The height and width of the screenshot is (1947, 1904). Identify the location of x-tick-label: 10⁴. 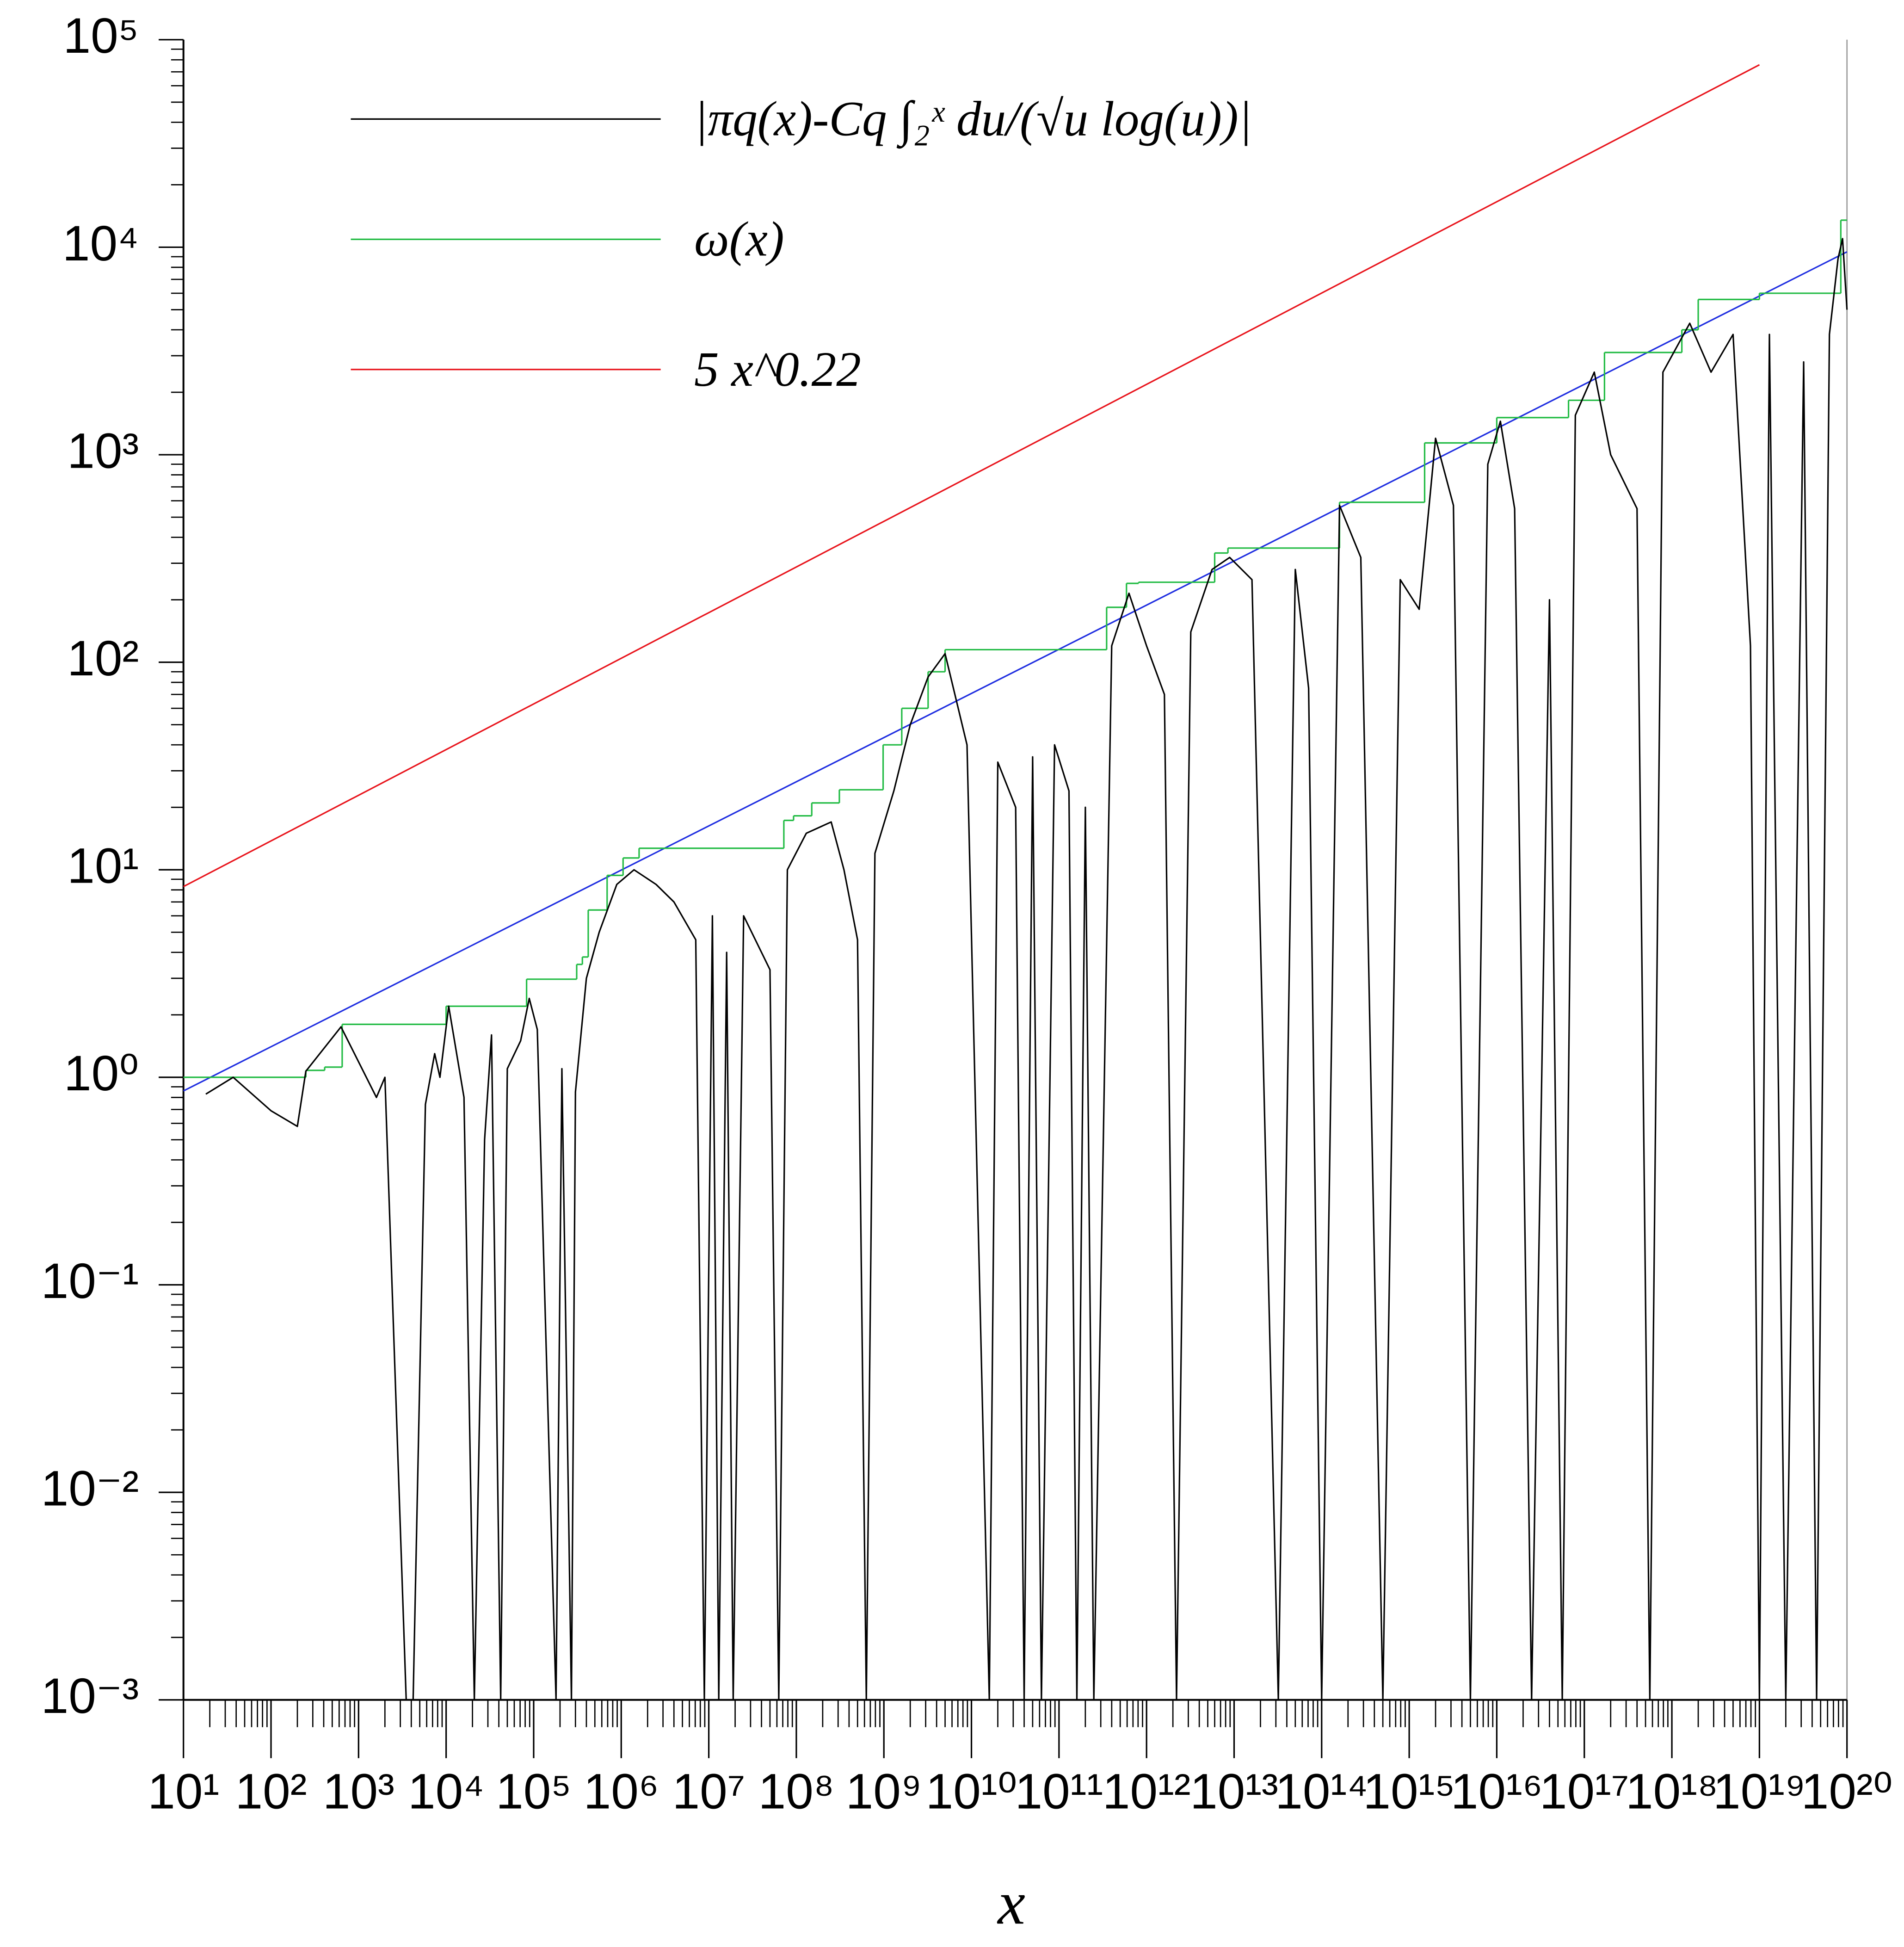
(446, 1791).